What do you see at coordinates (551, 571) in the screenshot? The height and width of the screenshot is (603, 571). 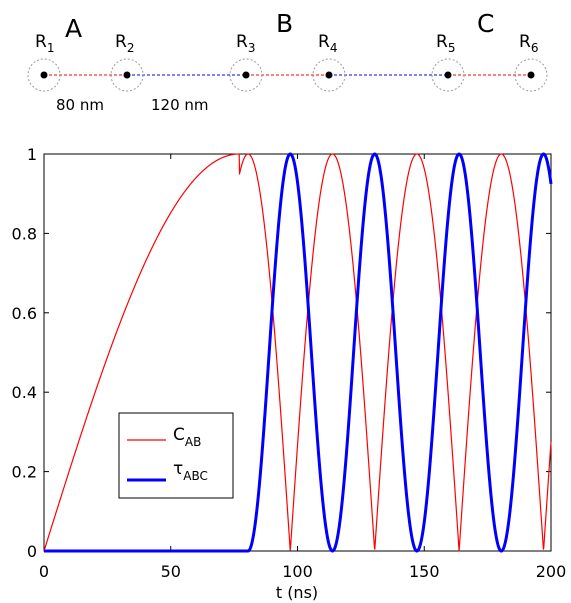 I see `x-tick-label: 200` at bounding box center [551, 571].